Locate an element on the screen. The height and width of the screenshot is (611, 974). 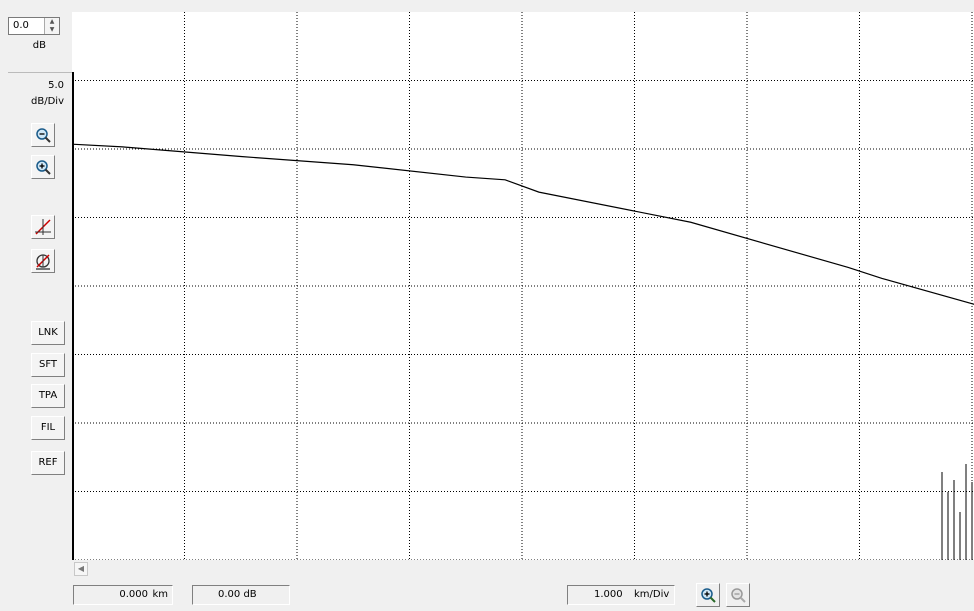
zoom-out-button is located at coordinates (43, 135).